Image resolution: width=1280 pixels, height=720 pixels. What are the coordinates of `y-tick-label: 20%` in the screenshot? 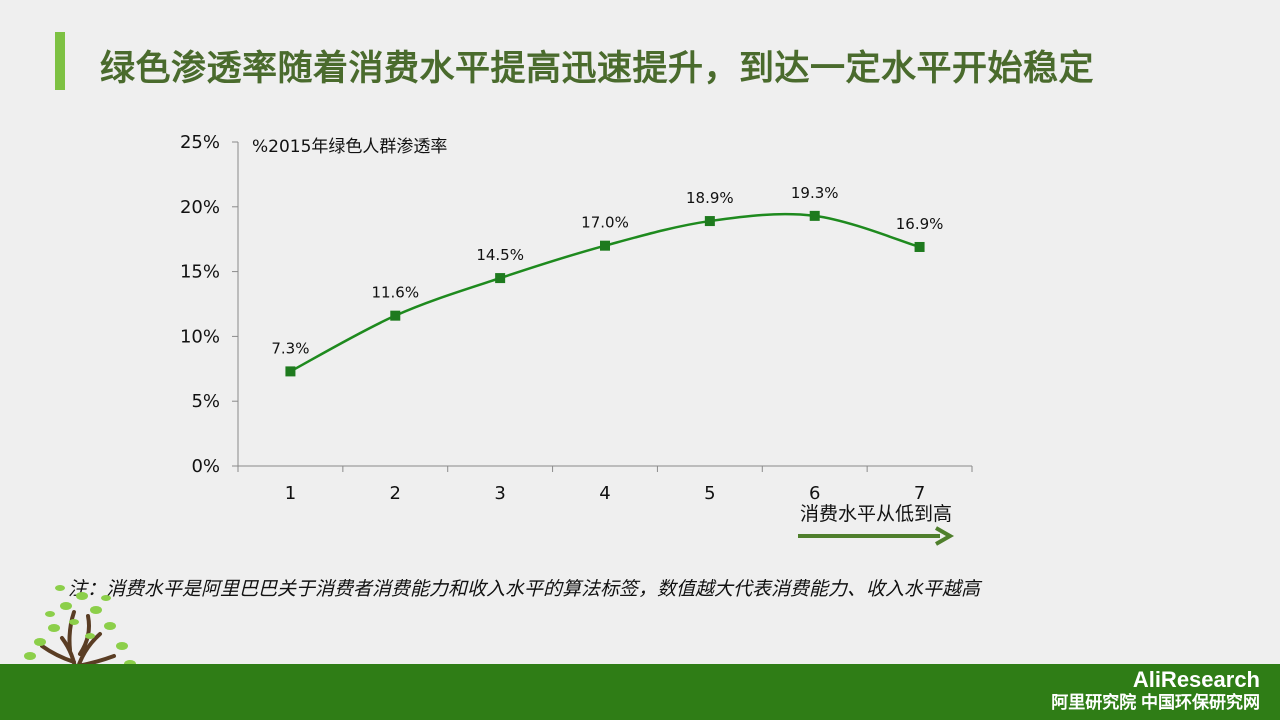 It's located at (200, 207).